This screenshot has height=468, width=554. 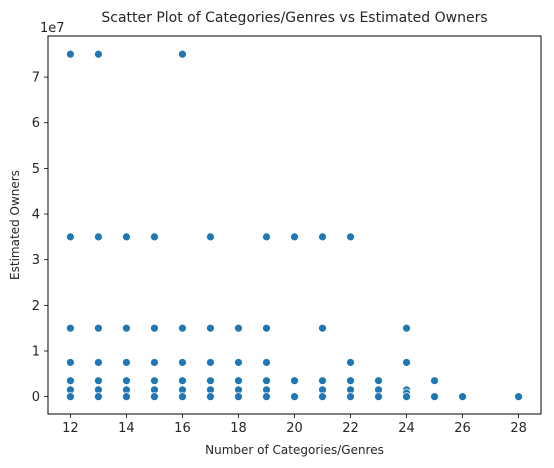 What do you see at coordinates (15, 225) in the screenshot?
I see `y-axis-label: Estimated Owners` at bounding box center [15, 225].